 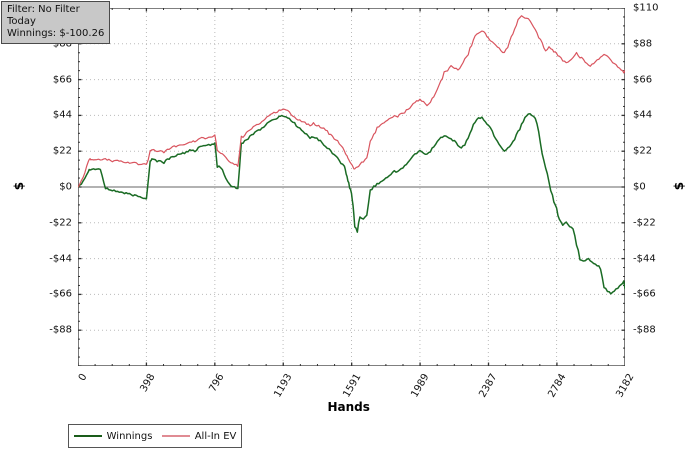 I want to click on x-axis-title: Hands, so click(x=348, y=407).